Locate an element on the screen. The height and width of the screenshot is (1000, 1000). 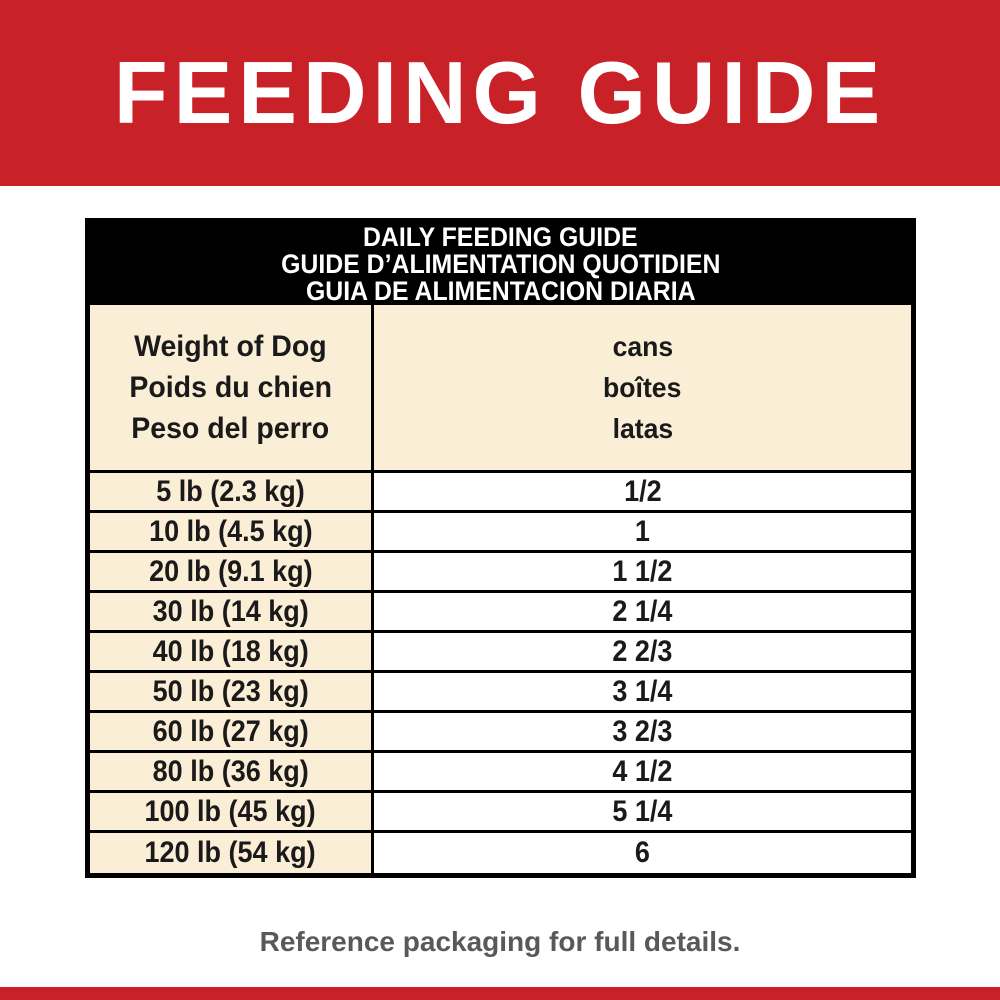
cans-value: 1 1/2 is located at coordinates (642, 571).